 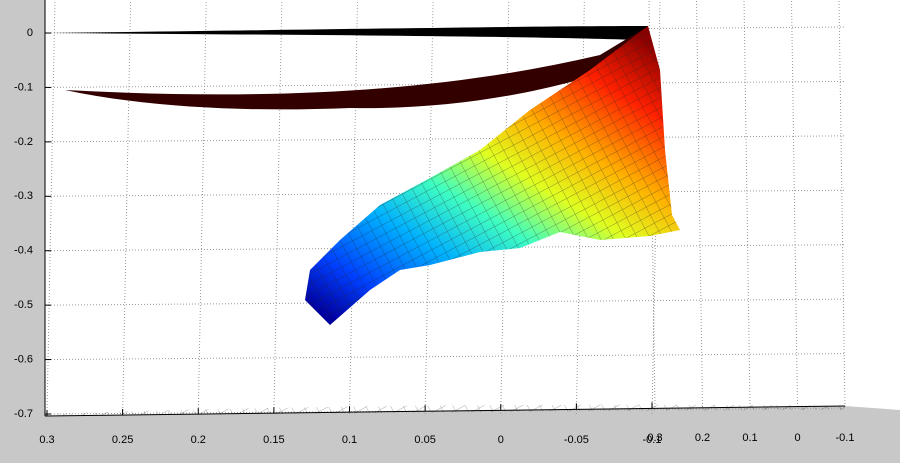 What do you see at coordinates (445, 411) in the screenshot?
I see `x-axis-line` at bounding box center [445, 411].